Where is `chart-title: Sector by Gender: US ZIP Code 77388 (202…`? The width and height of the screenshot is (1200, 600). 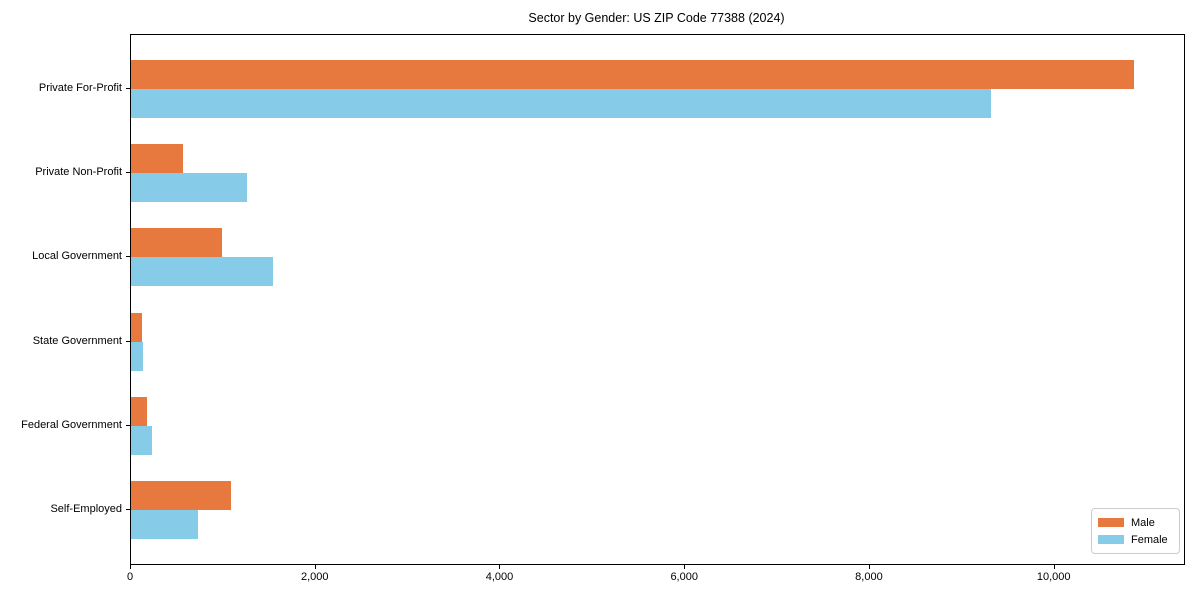
chart-title: Sector by Gender: US ZIP Code 77388 (202… is located at coordinates (656, 18).